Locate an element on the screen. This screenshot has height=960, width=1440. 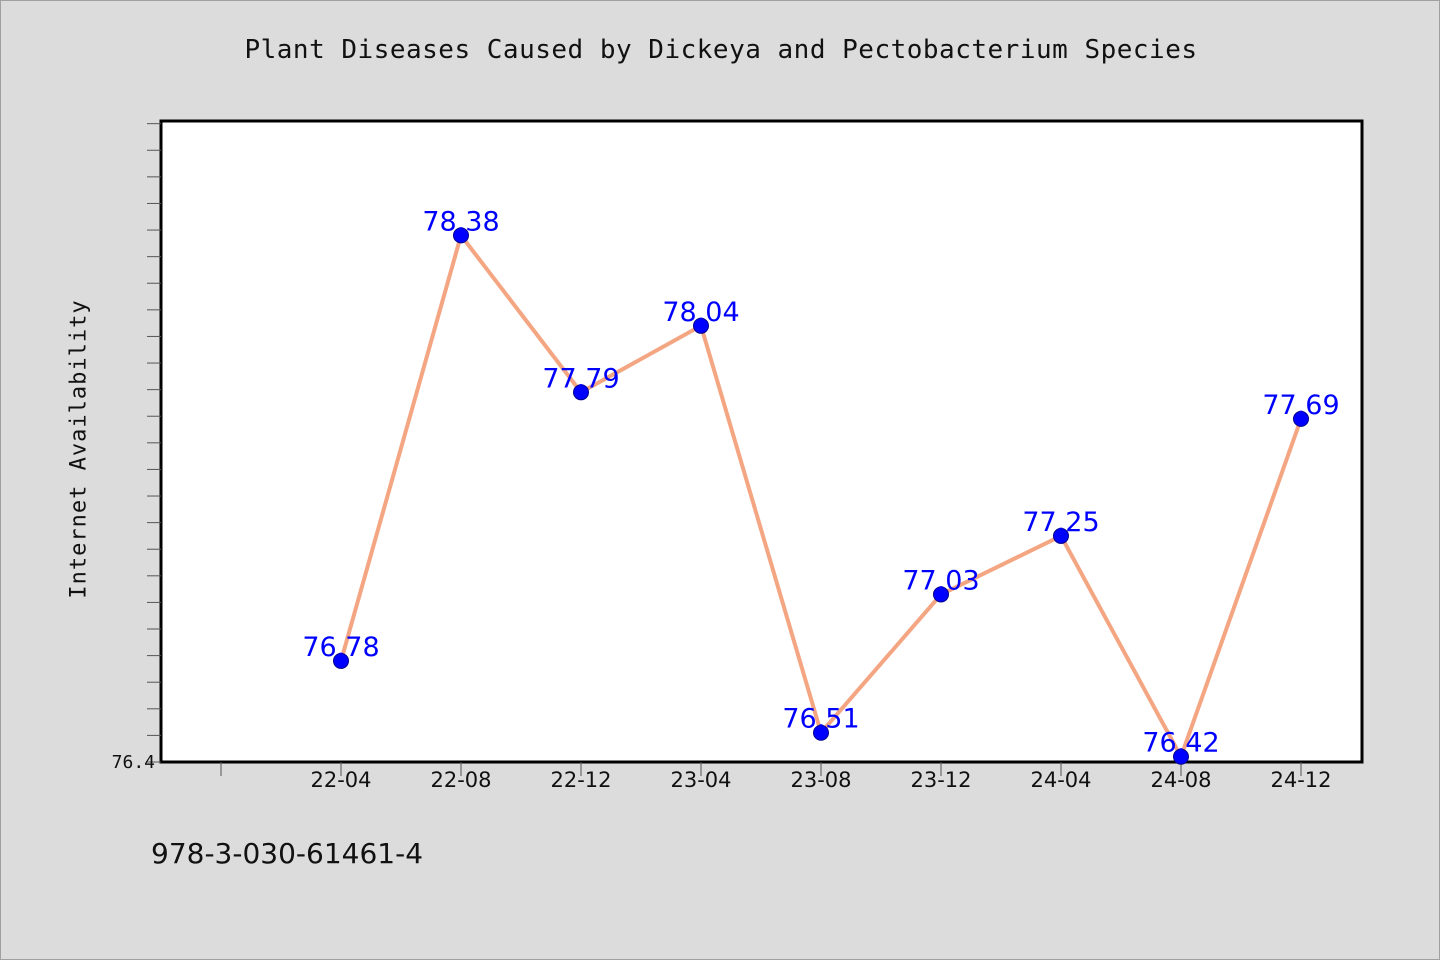
data-label: 76.78 is located at coordinates (340, 647).